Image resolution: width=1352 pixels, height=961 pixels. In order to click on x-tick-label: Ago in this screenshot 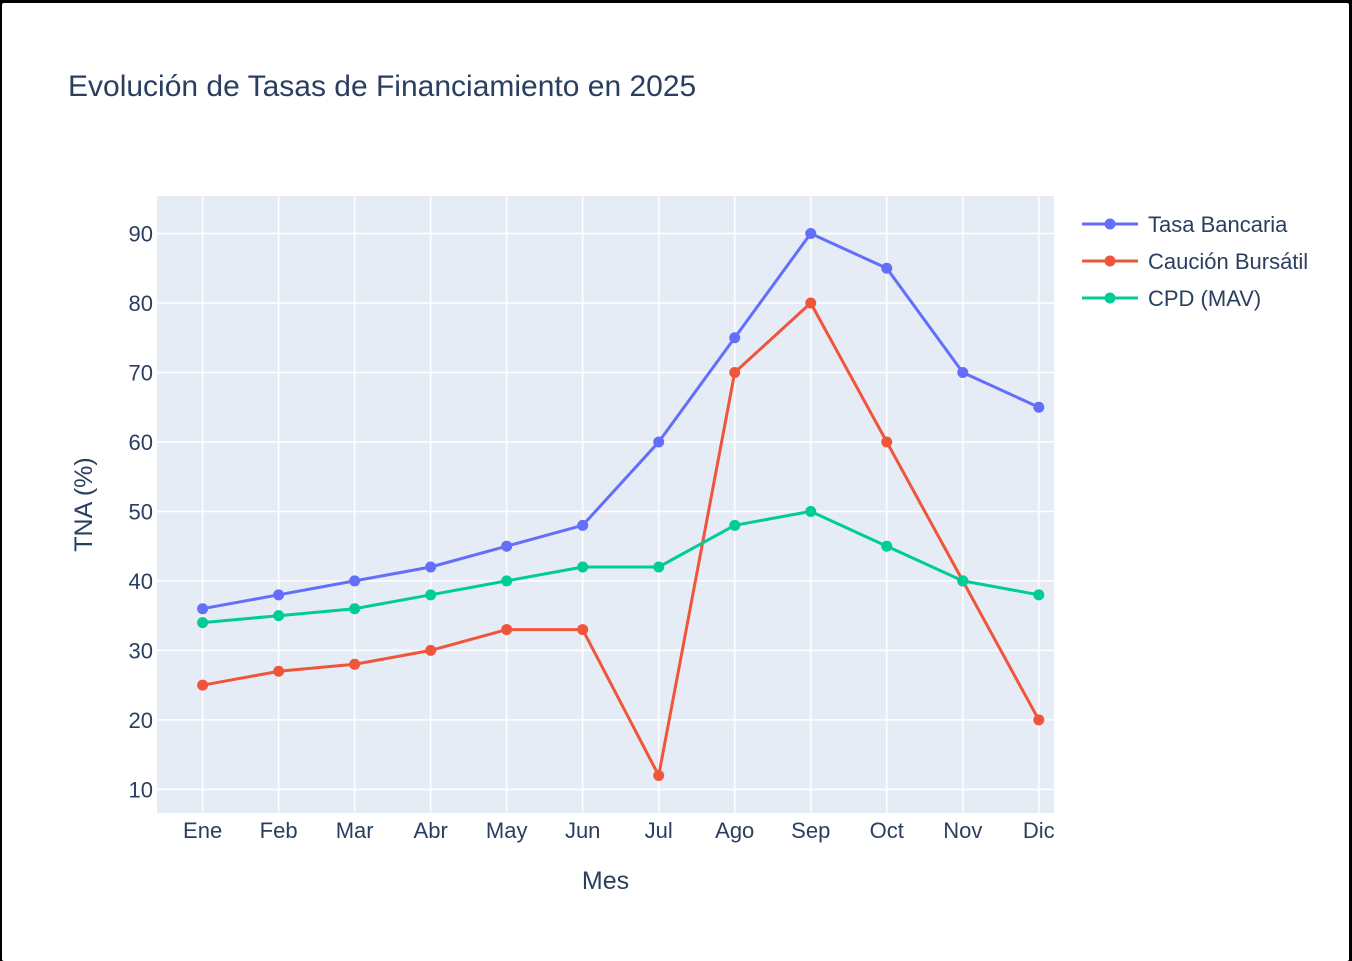, I will do `click(734, 830)`.